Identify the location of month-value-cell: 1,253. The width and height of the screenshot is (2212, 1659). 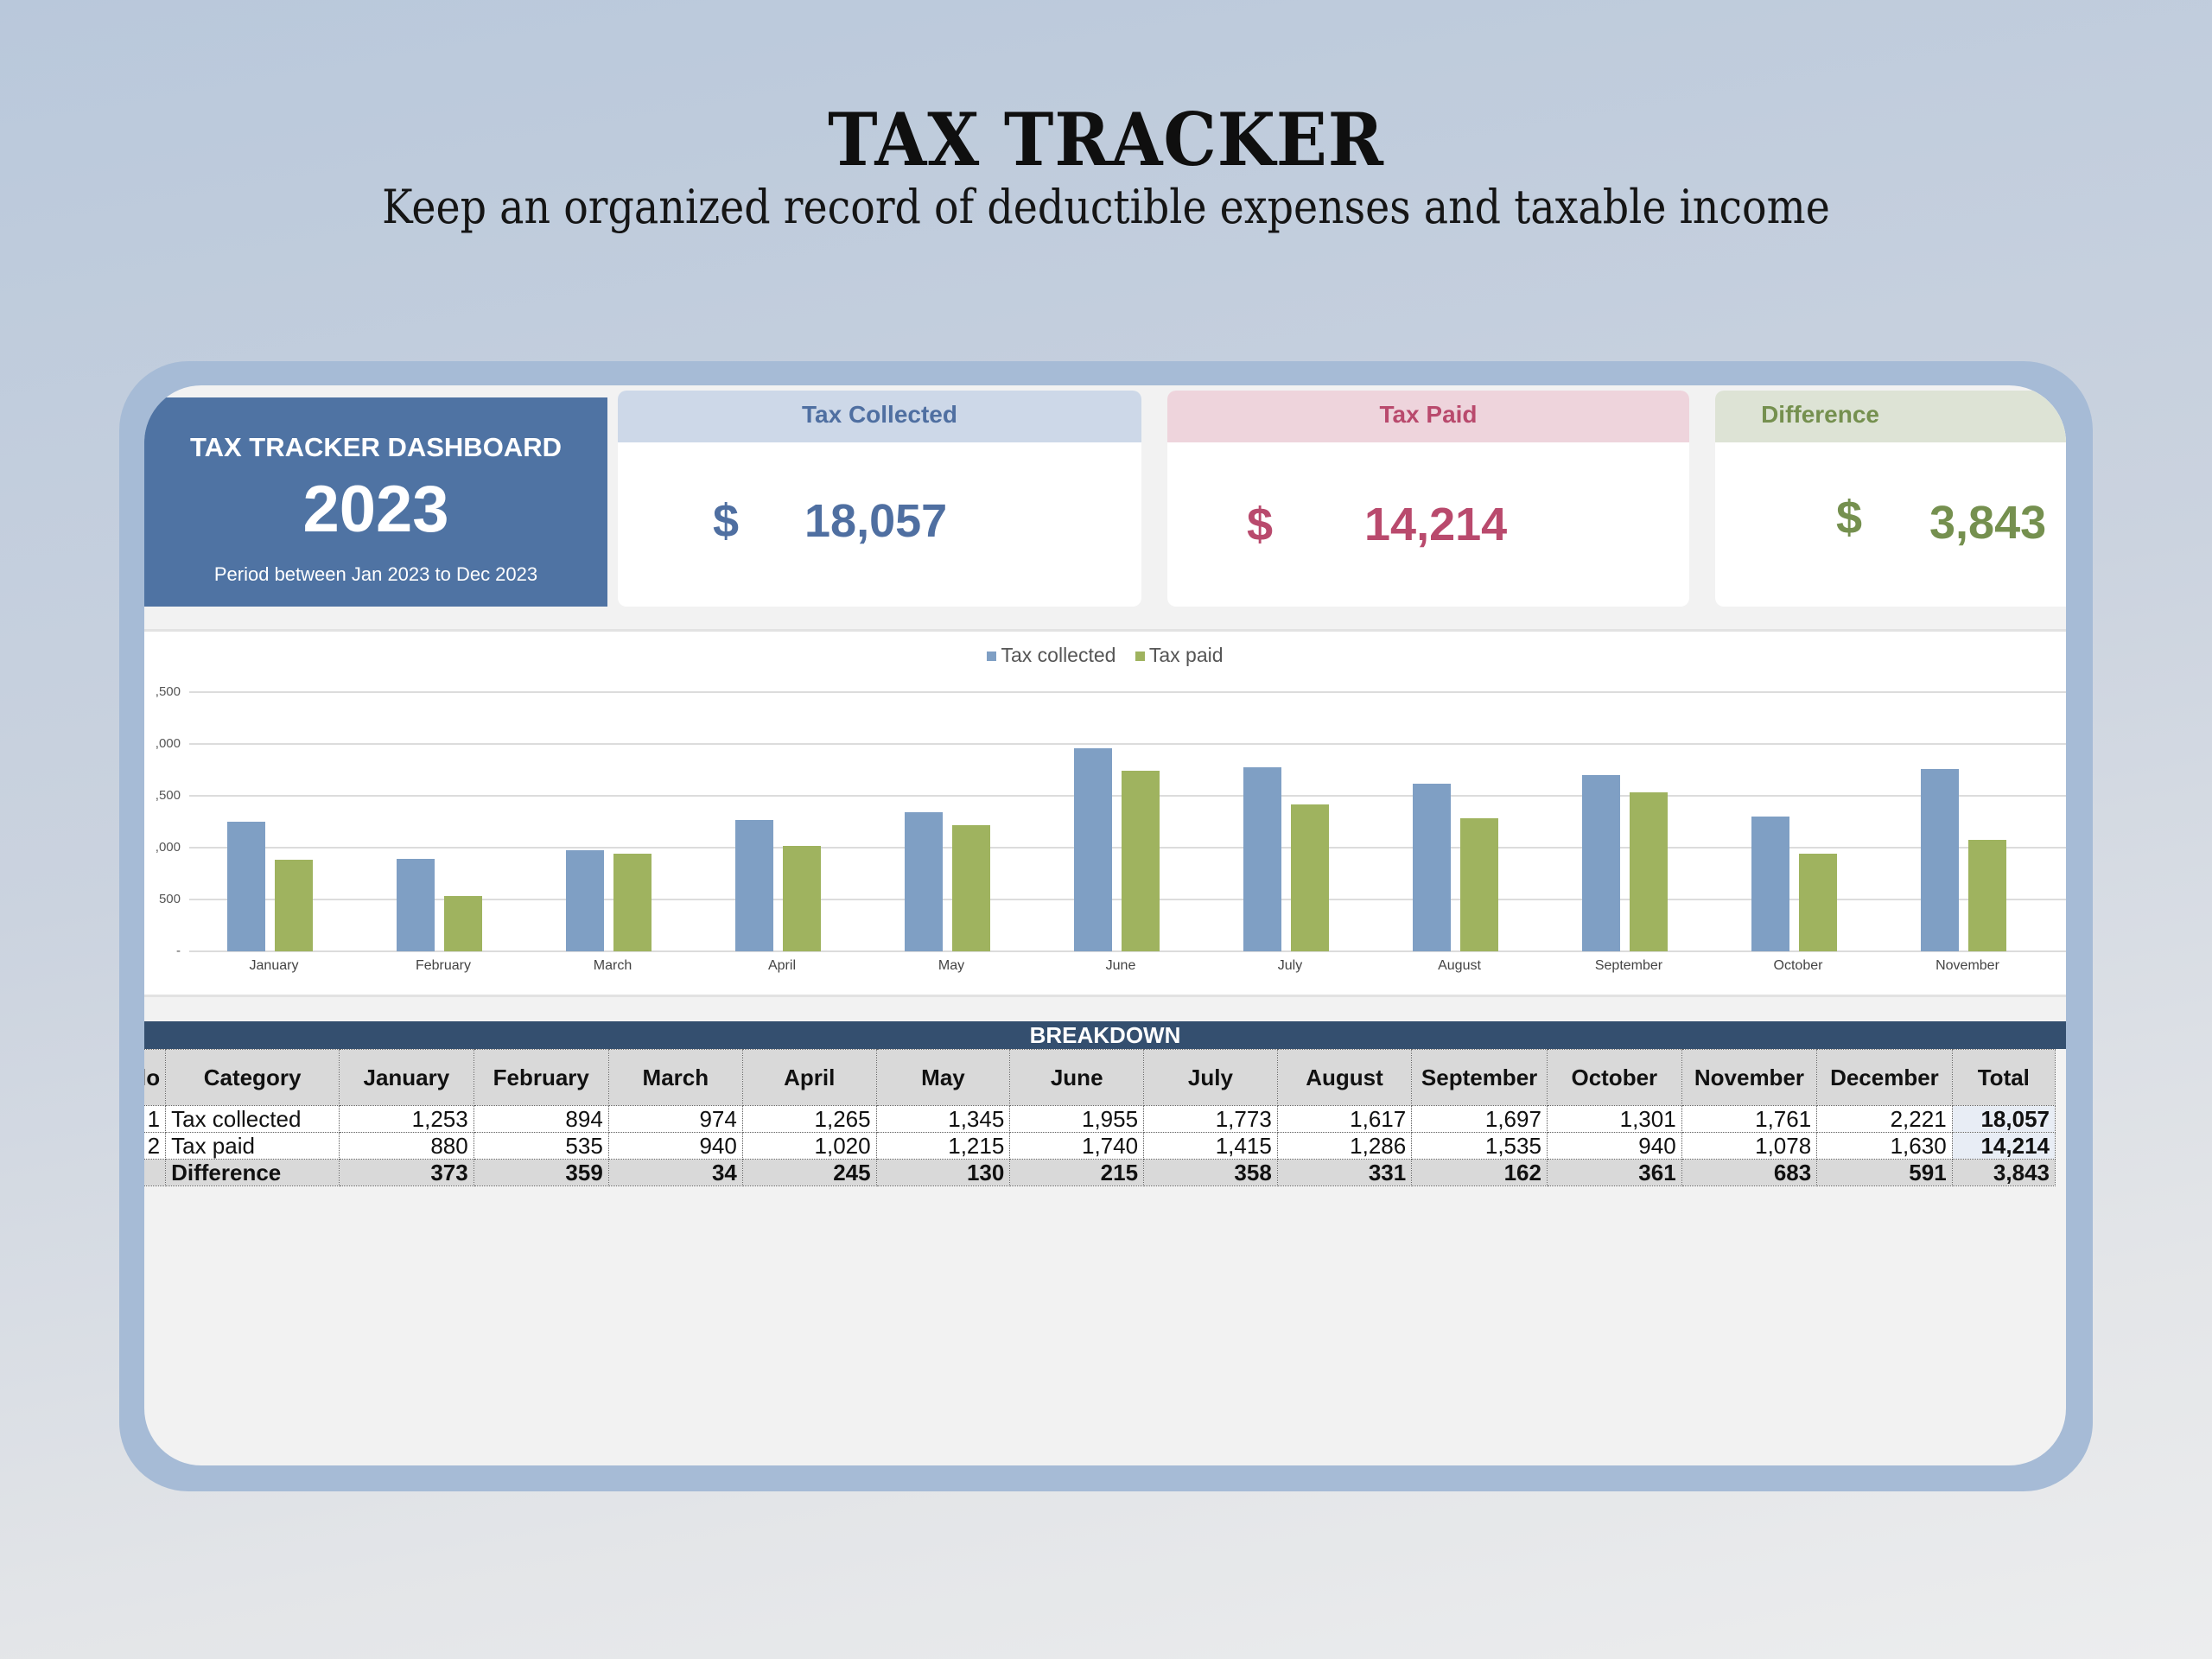
(406, 1119).